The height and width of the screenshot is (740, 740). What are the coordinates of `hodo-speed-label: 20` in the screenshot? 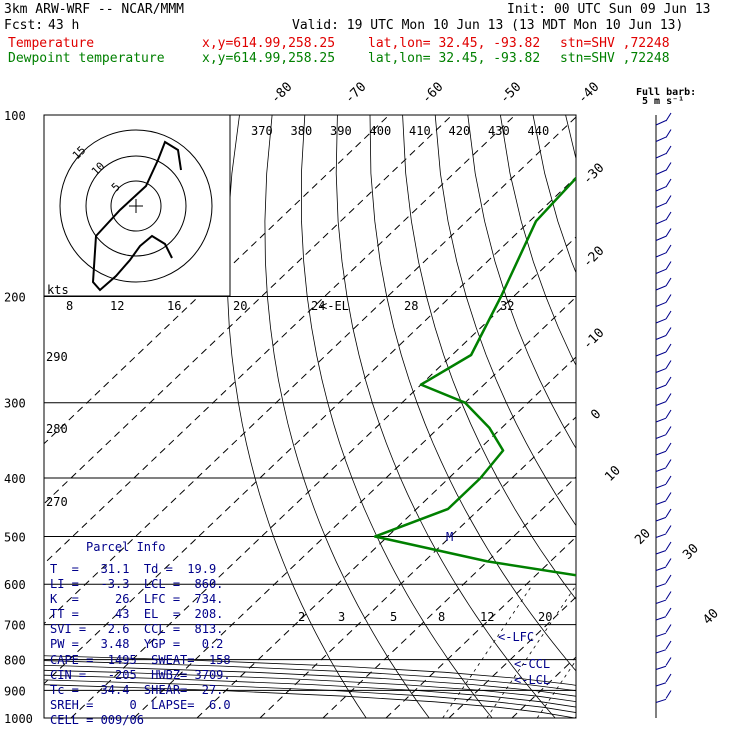 It's located at (240, 306).